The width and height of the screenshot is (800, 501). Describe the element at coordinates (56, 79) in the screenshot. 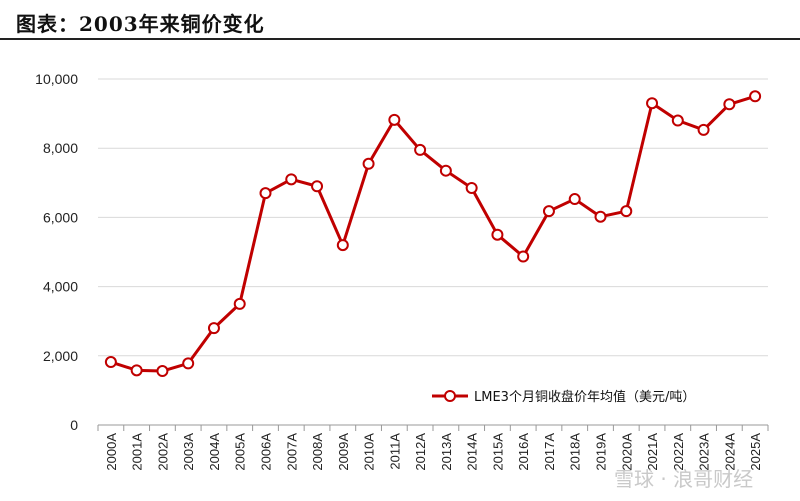

I see `y-tick-label: 10,000` at that location.